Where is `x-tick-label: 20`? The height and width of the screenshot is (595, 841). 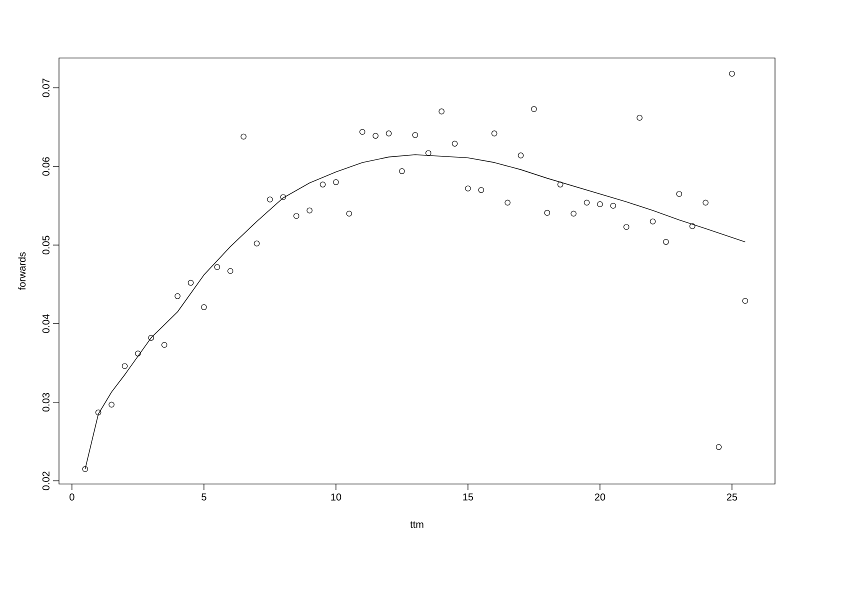 x-tick-label: 20 is located at coordinates (600, 497).